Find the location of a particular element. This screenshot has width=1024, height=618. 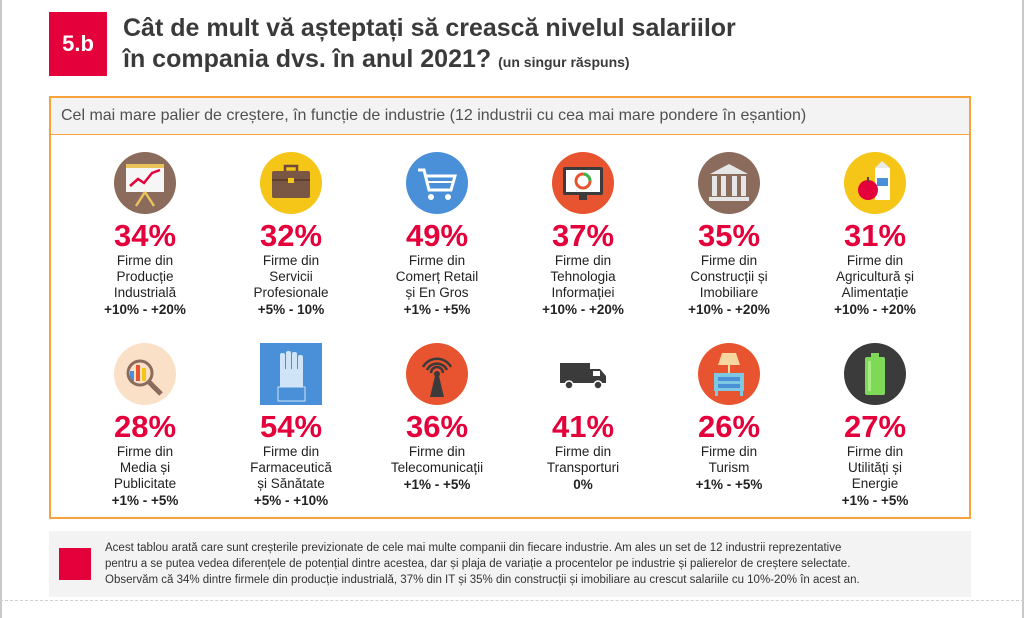

industry-label-line: Construcții și is located at coordinates (729, 276).